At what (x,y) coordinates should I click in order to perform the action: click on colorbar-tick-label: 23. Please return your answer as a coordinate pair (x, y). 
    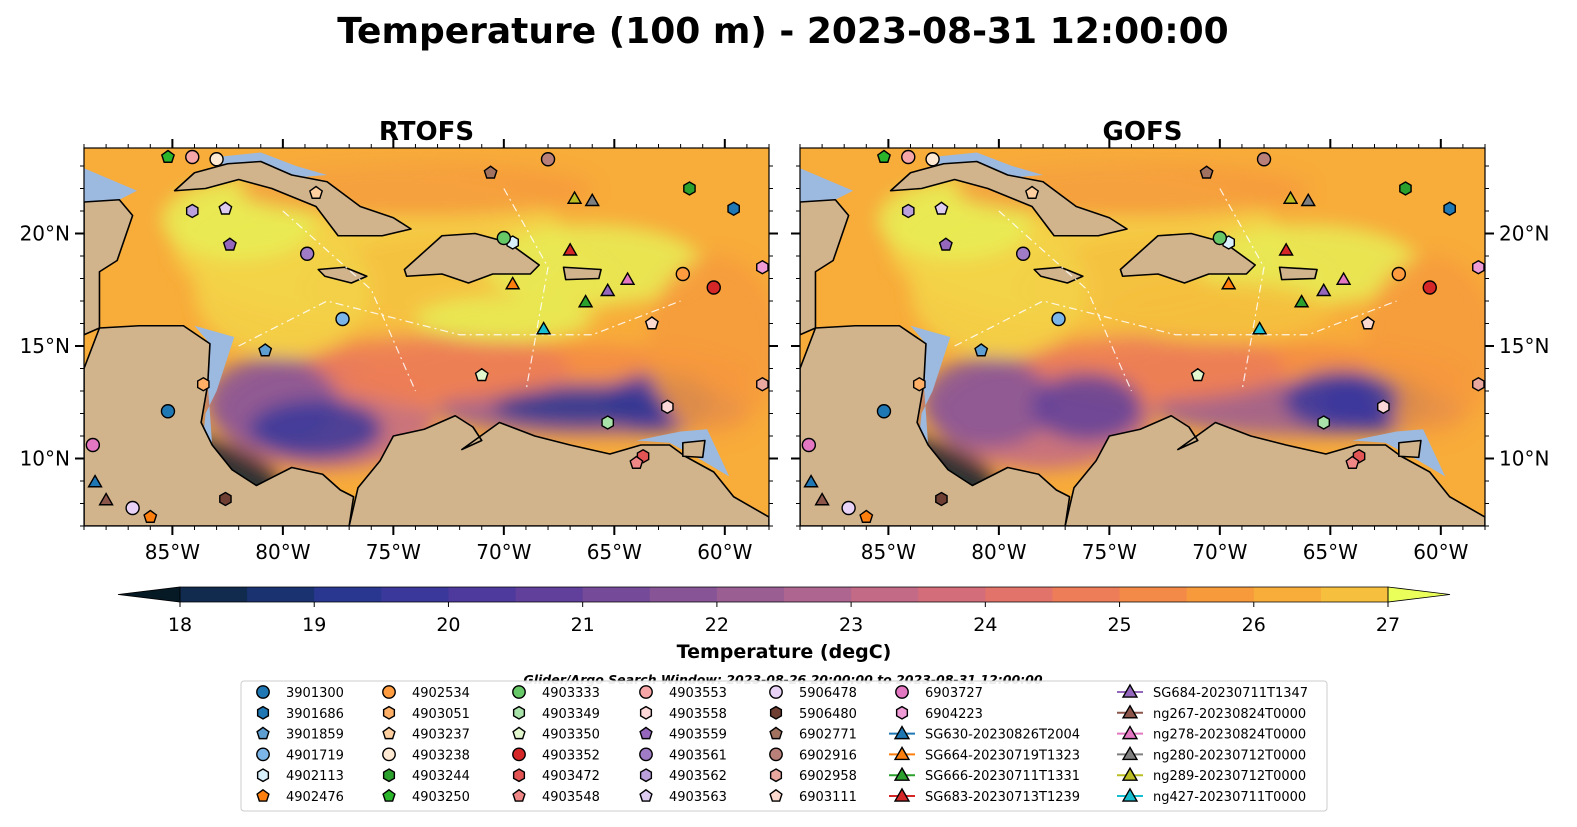
    Looking at the image, I should click on (851, 625).